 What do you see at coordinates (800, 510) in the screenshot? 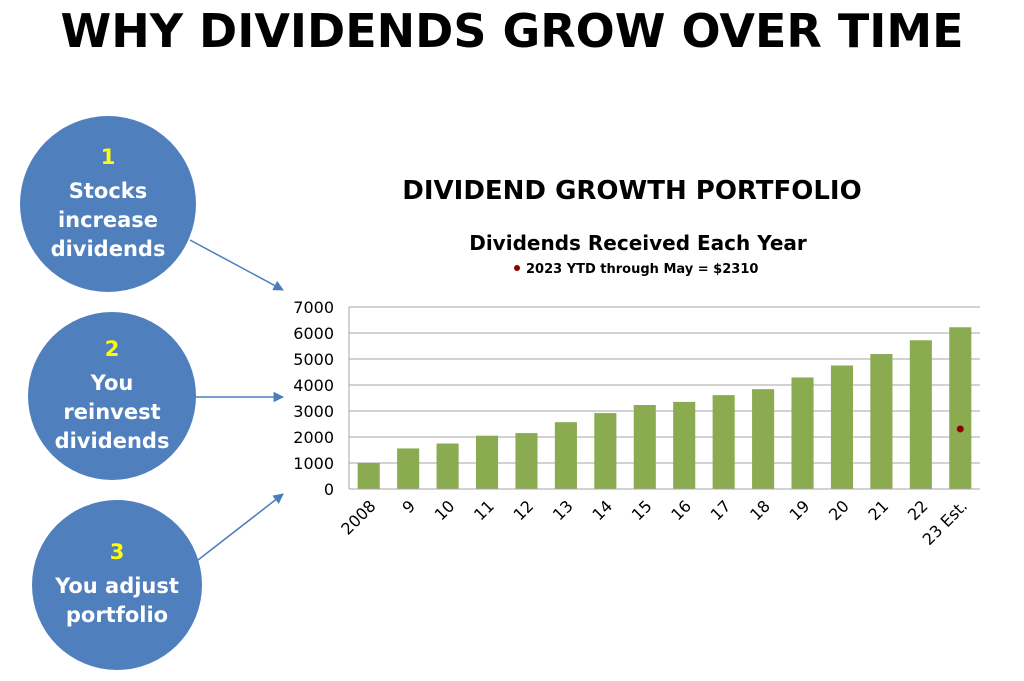
I see `x-tick-label: 19` at bounding box center [800, 510].